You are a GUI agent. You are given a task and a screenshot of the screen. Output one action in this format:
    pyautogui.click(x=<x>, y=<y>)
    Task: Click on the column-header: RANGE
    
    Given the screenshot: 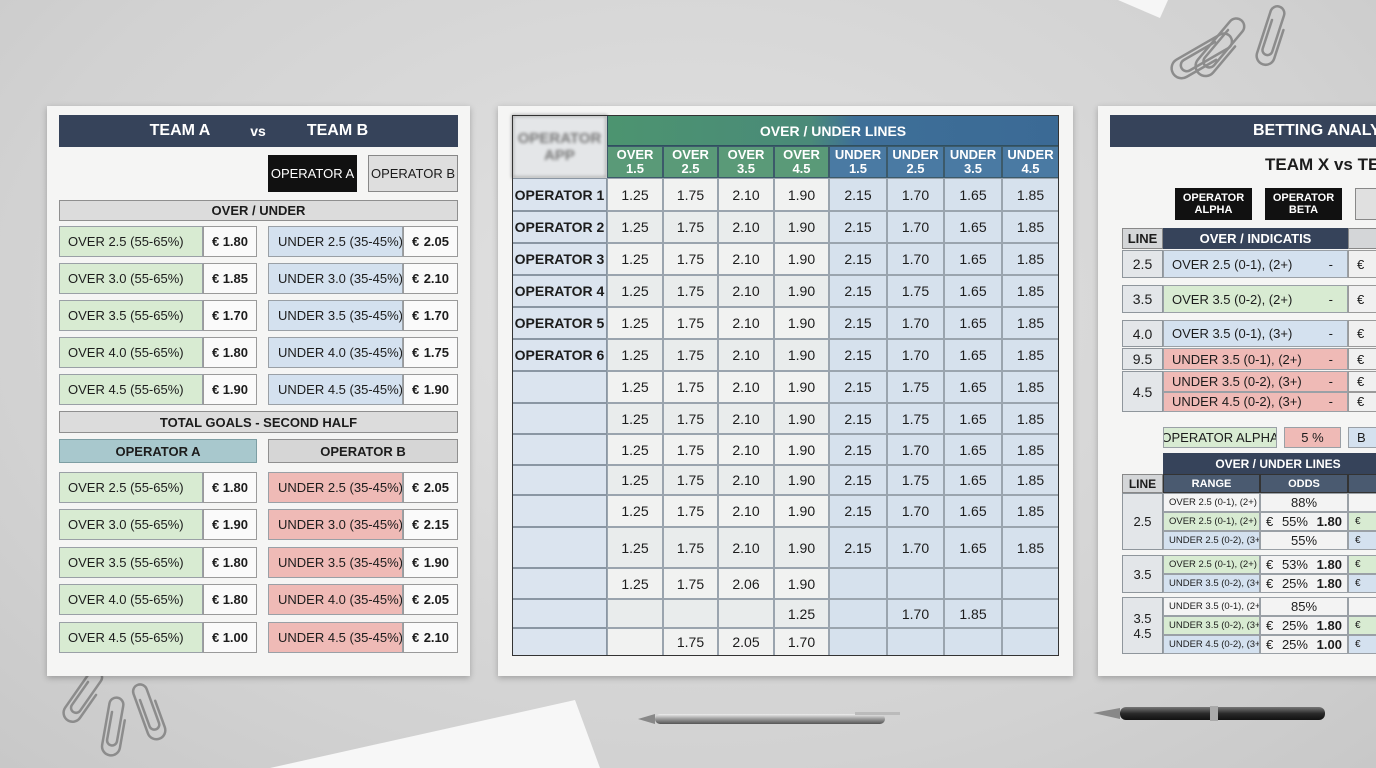 What is the action you would take?
    pyautogui.click(x=1211, y=483)
    